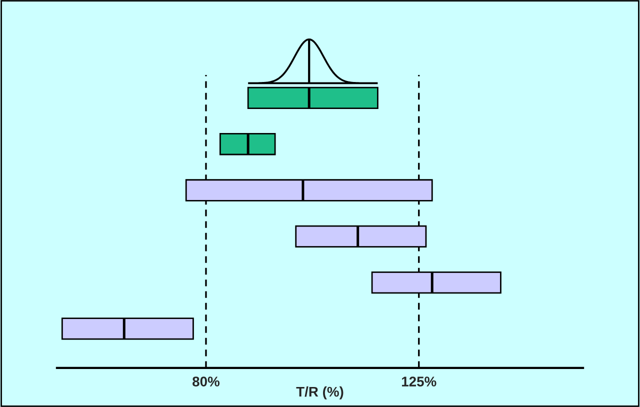 The height and width of the screenshot is (407, 640). What do you see at coordinates (419, 381) in the screenshot?
I see `x-tick-label: 125%` at bounding box center [419, 381].